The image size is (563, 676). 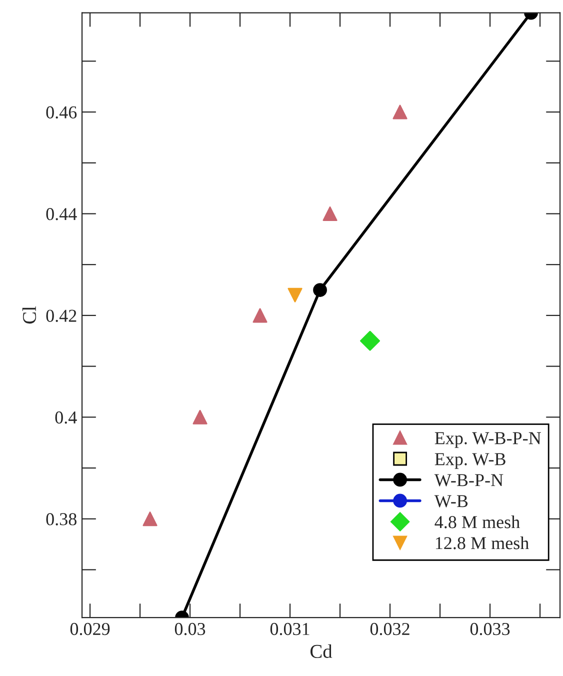 I want to click on y-tick-label: 0.4, so click(x=66, y=417).